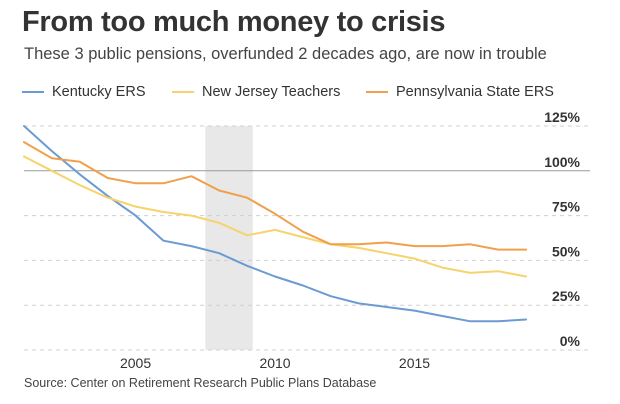 The height and width of the screenshot is (404, 620). I want to click on y-tick-label: 100%, so click(562, 162).